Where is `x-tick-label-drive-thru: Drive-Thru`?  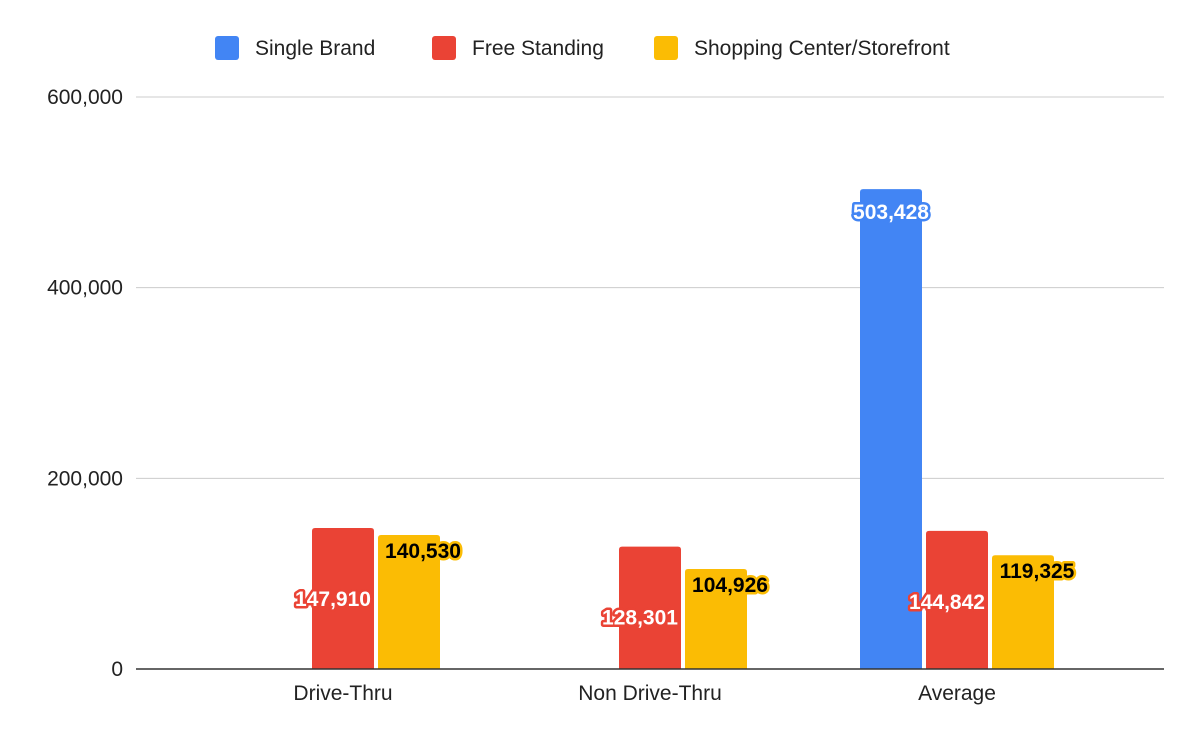 x-tick-label-drive-thru: Drive-Thru is located at coordinates (342, 693).